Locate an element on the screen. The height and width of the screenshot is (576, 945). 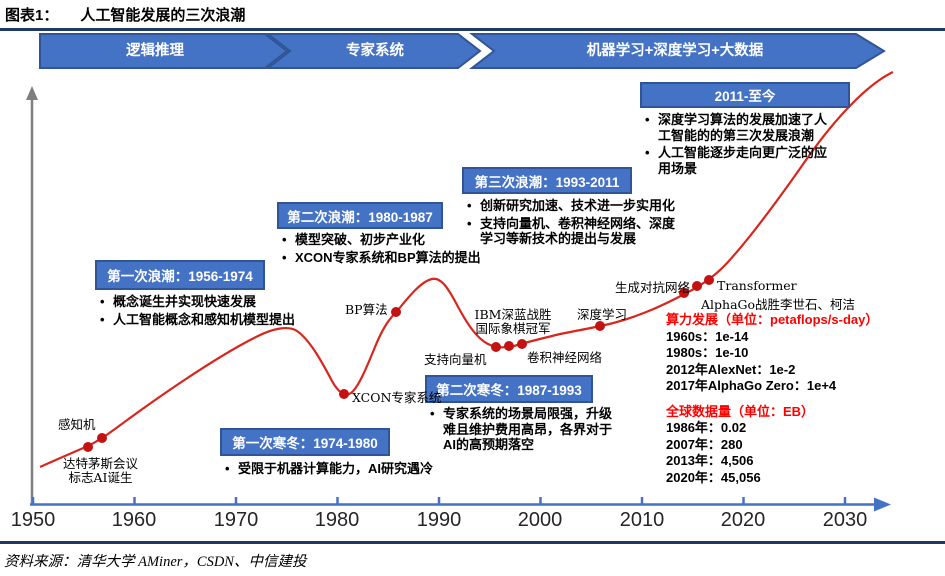
winter-1-bullets: 受限于机器计算能力，AI研究遇冷 is located at coordinates (347, 470).